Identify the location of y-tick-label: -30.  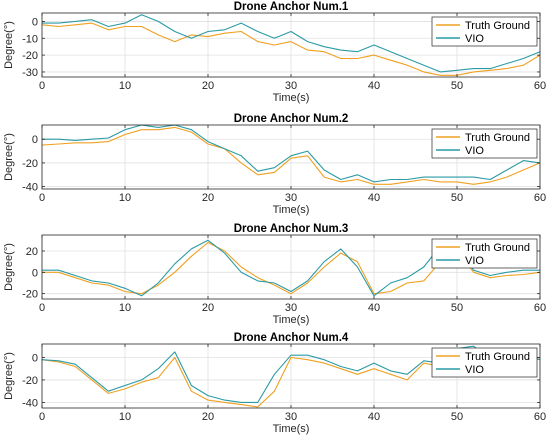
(30, 73).